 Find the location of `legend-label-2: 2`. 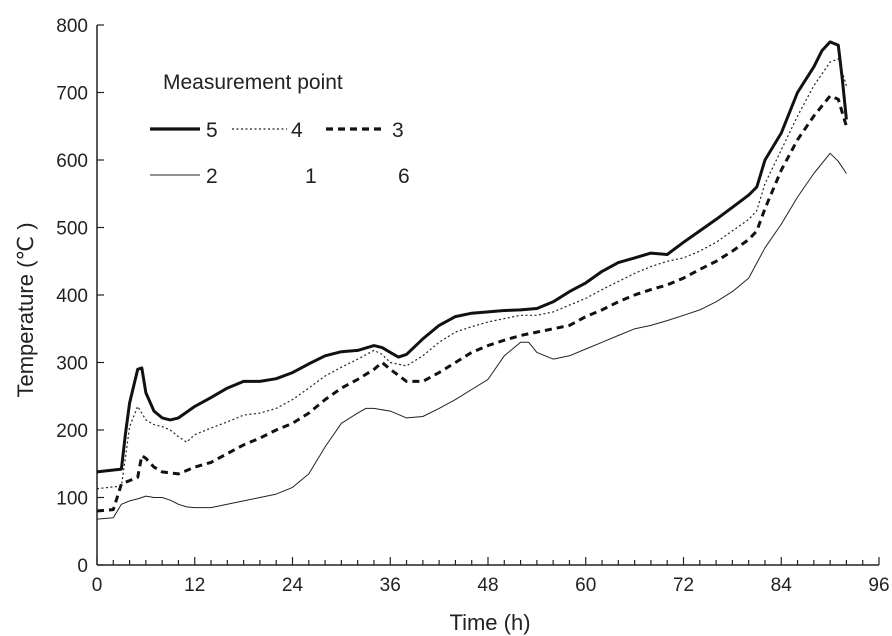

legend-label-2: 2 is located at coordinates (212, 176).